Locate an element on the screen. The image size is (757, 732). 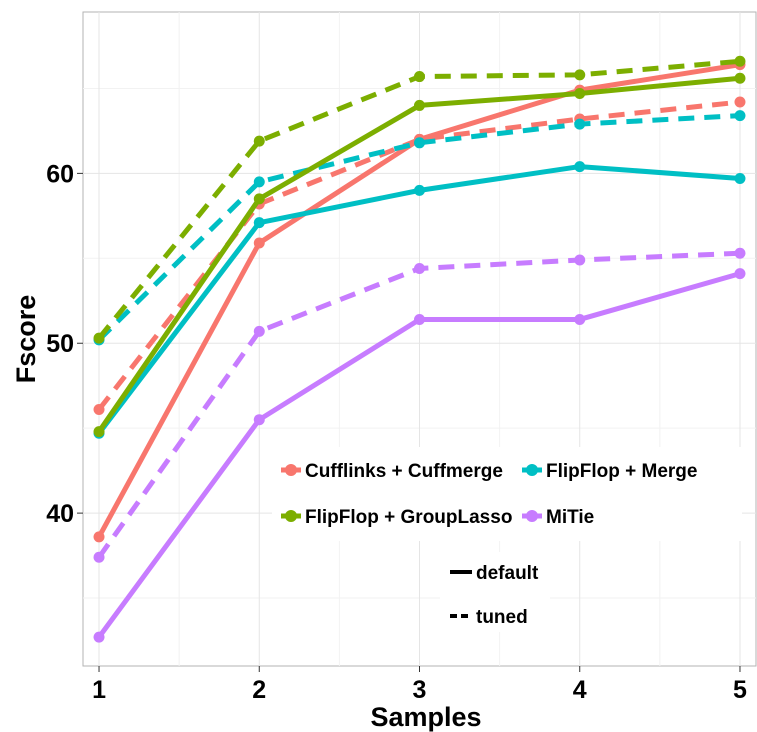
y-axis-title: Fscore is located at coordinates (26, 339).